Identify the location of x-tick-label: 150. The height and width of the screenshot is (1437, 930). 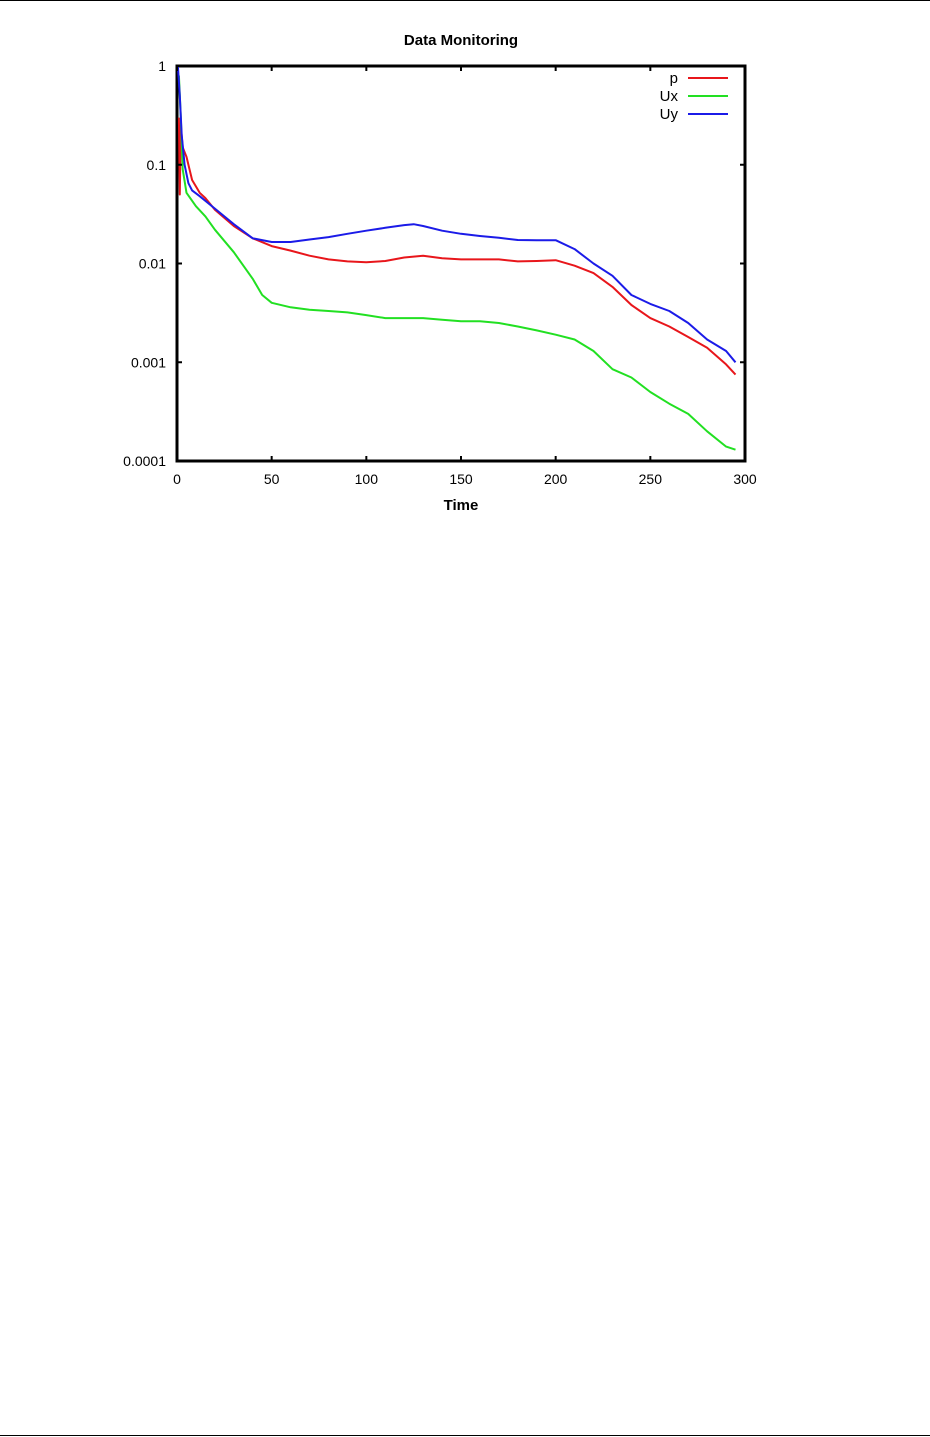
(461, 479).